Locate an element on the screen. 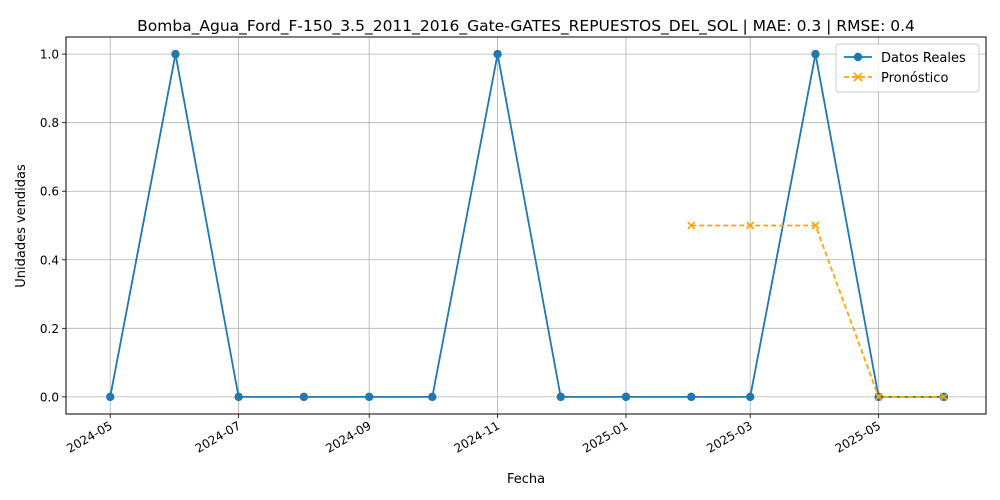  legend-marker-datos-reales is located at coordinates (858, 57).